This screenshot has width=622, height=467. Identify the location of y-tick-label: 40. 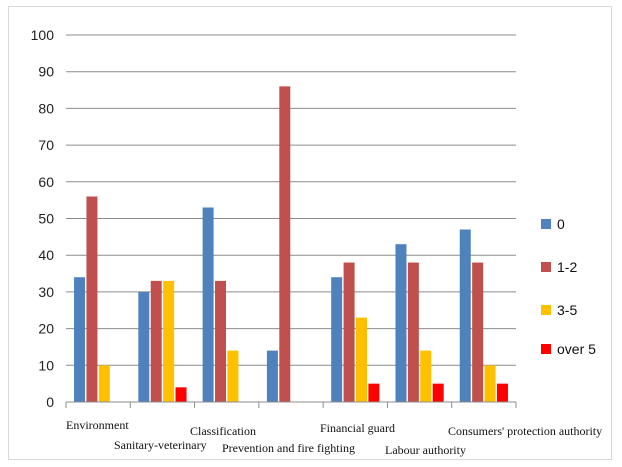
(46, 255).